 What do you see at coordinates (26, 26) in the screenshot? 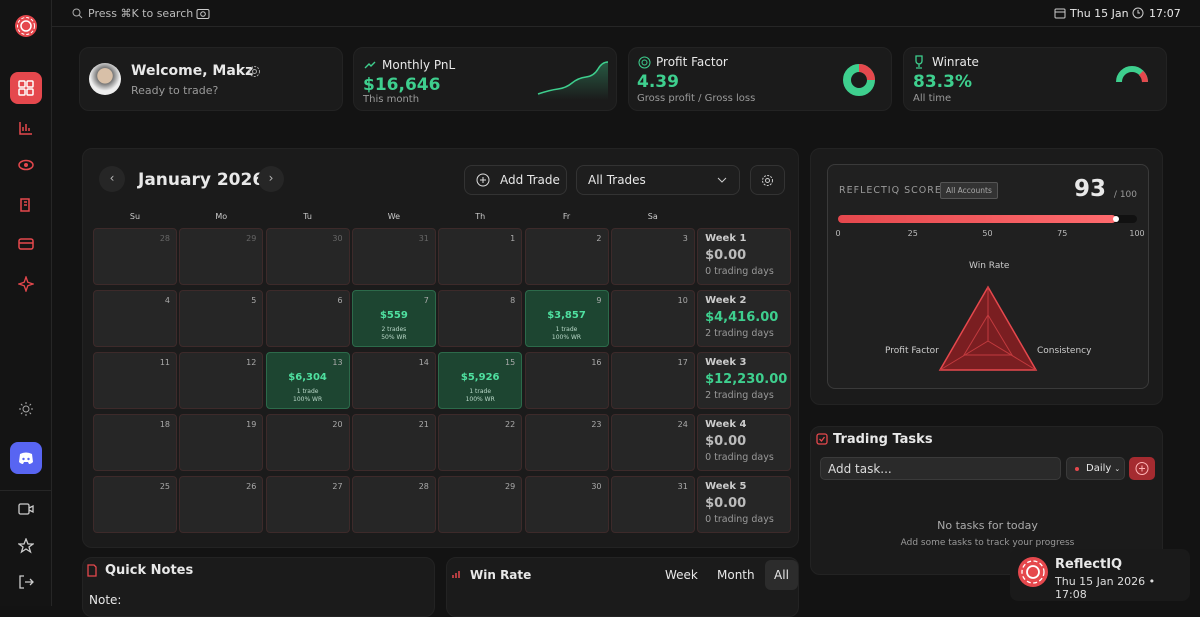
I see `logo` at bounding box center [26, 26].